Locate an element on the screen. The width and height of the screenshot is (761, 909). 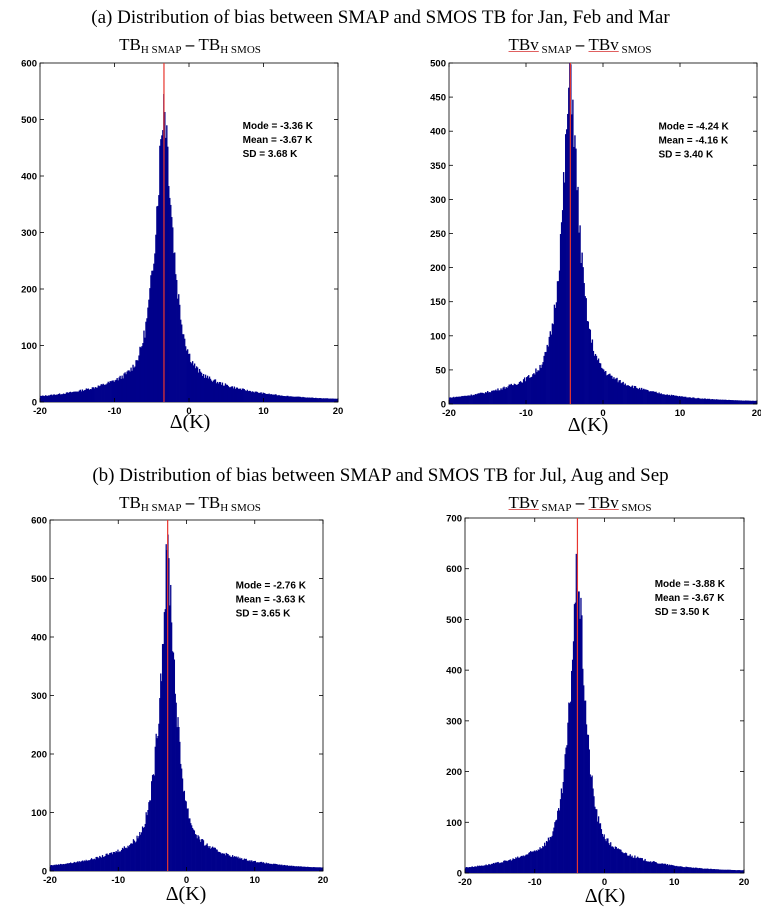
x-tick-label: -10 is located at coordinates (535, 882).